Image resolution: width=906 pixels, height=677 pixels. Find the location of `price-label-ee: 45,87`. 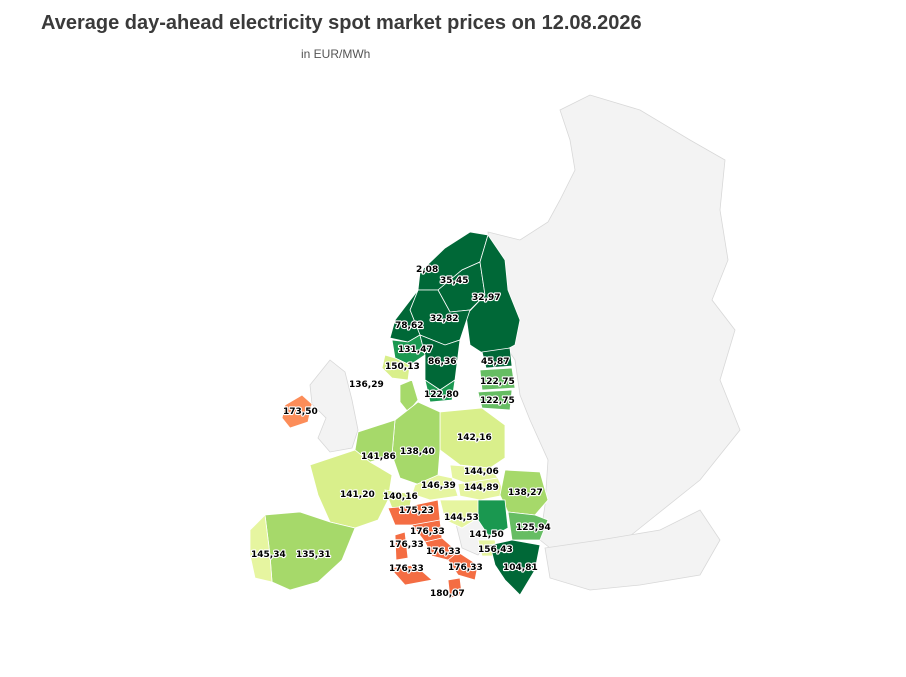

price-label-ee: 45,87 is located at coordinates (495, 362).